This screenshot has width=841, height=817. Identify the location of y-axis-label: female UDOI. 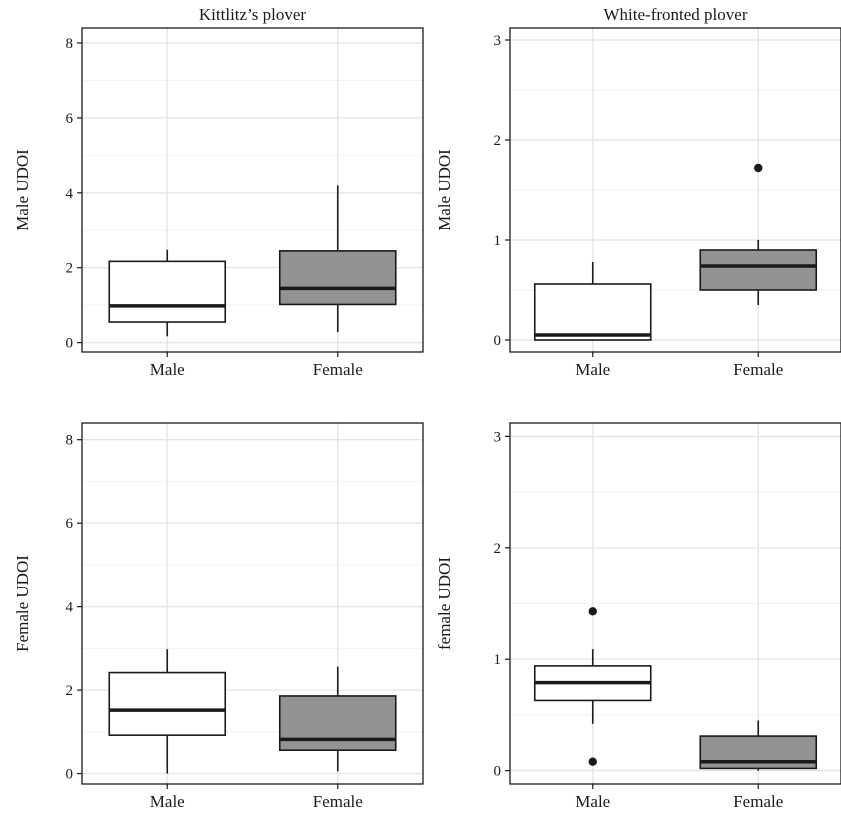
(444, 603).